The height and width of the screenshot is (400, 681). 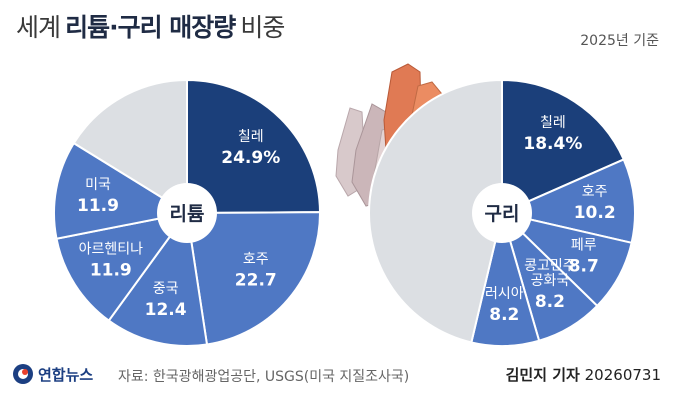 I want to click on title-part1: 세계, so click(x=38, y=27).